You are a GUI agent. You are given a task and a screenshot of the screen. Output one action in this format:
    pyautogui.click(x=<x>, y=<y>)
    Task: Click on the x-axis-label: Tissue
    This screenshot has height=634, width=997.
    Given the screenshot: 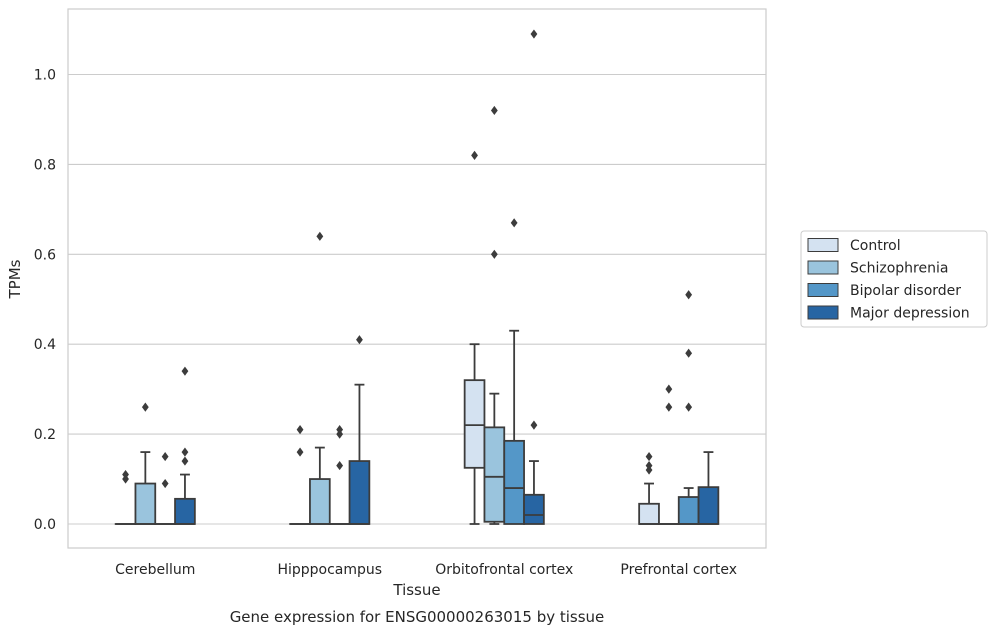 What is the action you would take?
    pyautogui.click(x=416, y=590)
    